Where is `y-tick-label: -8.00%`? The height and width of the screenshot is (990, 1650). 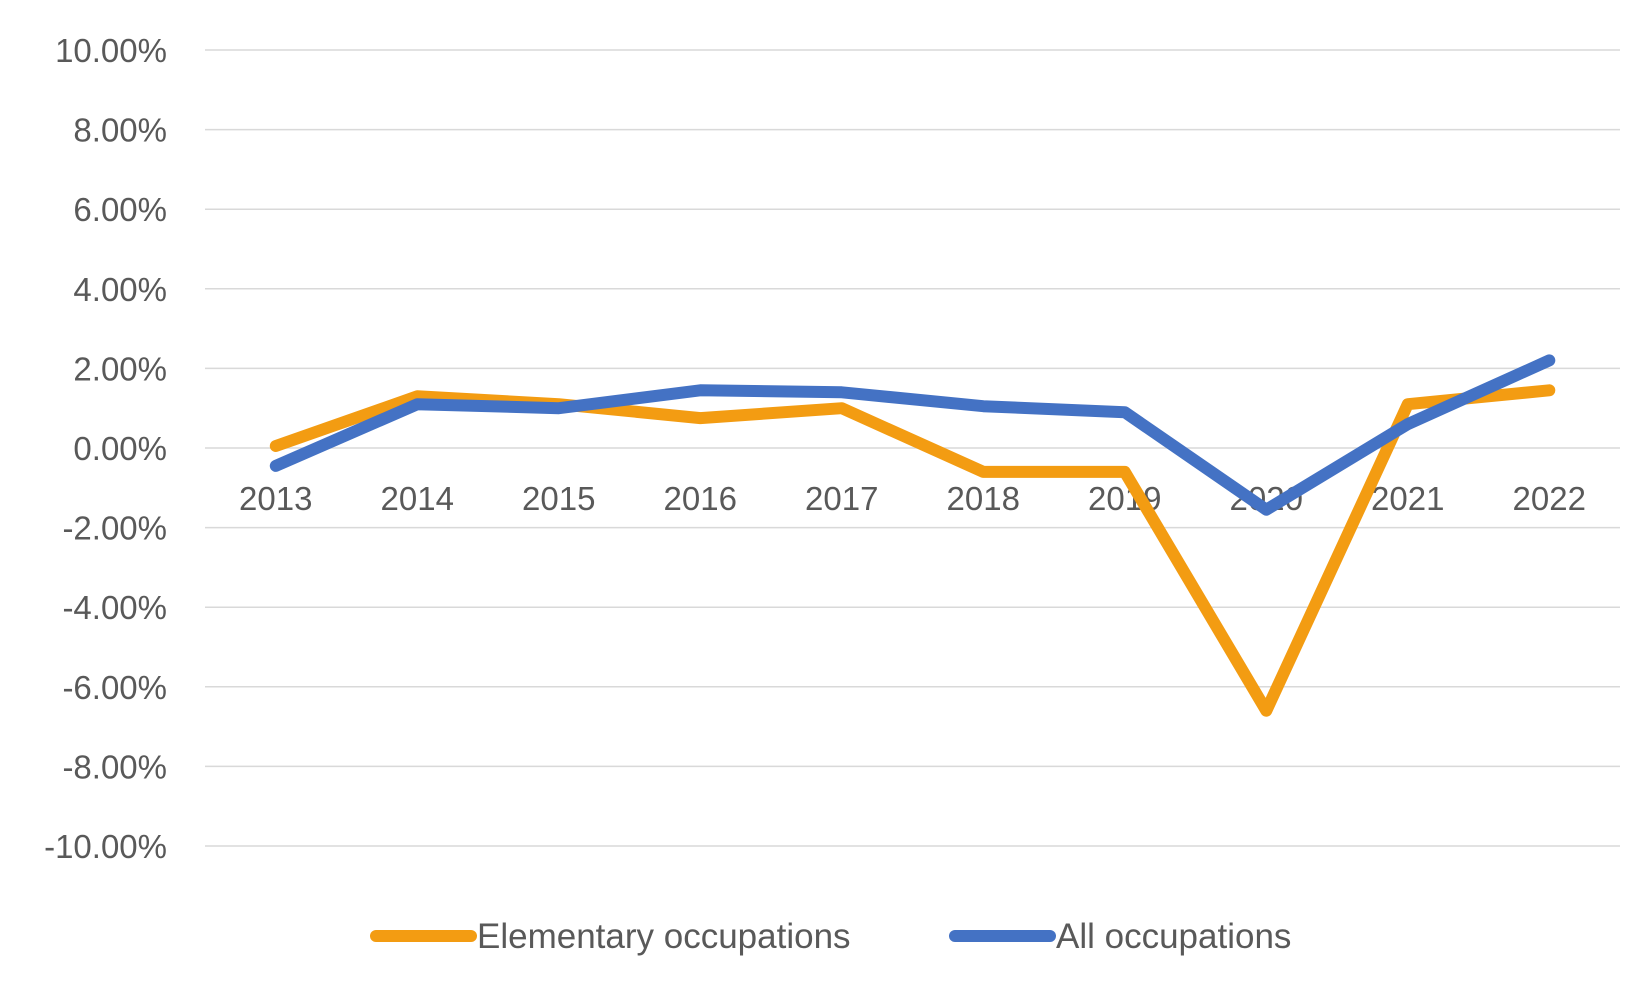
y-tick-label: -8.00% is located at coordinates (114, 766).